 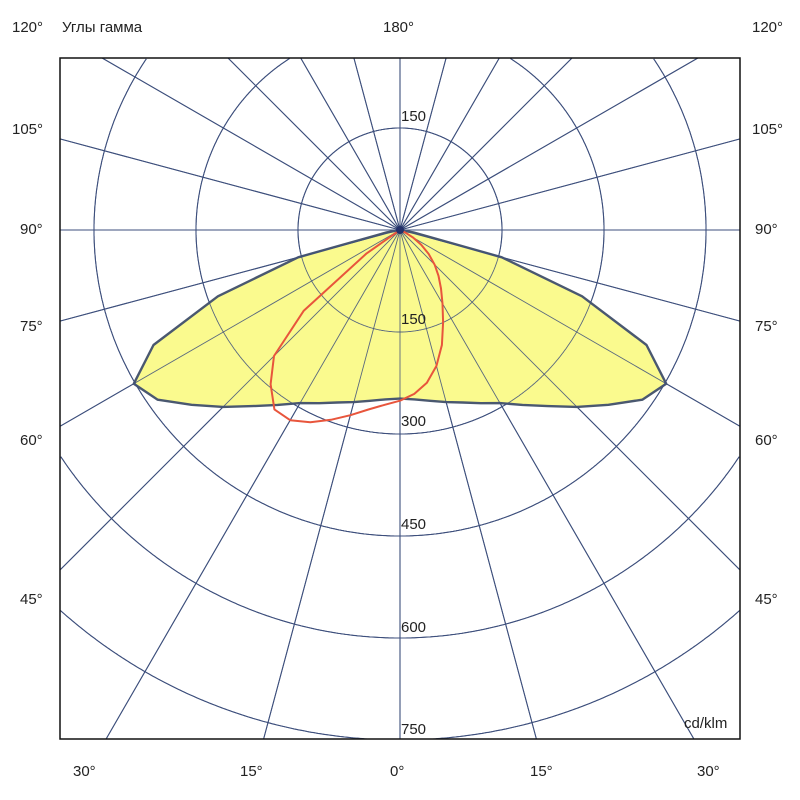 What do you see at coordinates (28, 27) in the screenshot?
I see `angle-label-left-120: 120°` at bounding box center [28, 27].